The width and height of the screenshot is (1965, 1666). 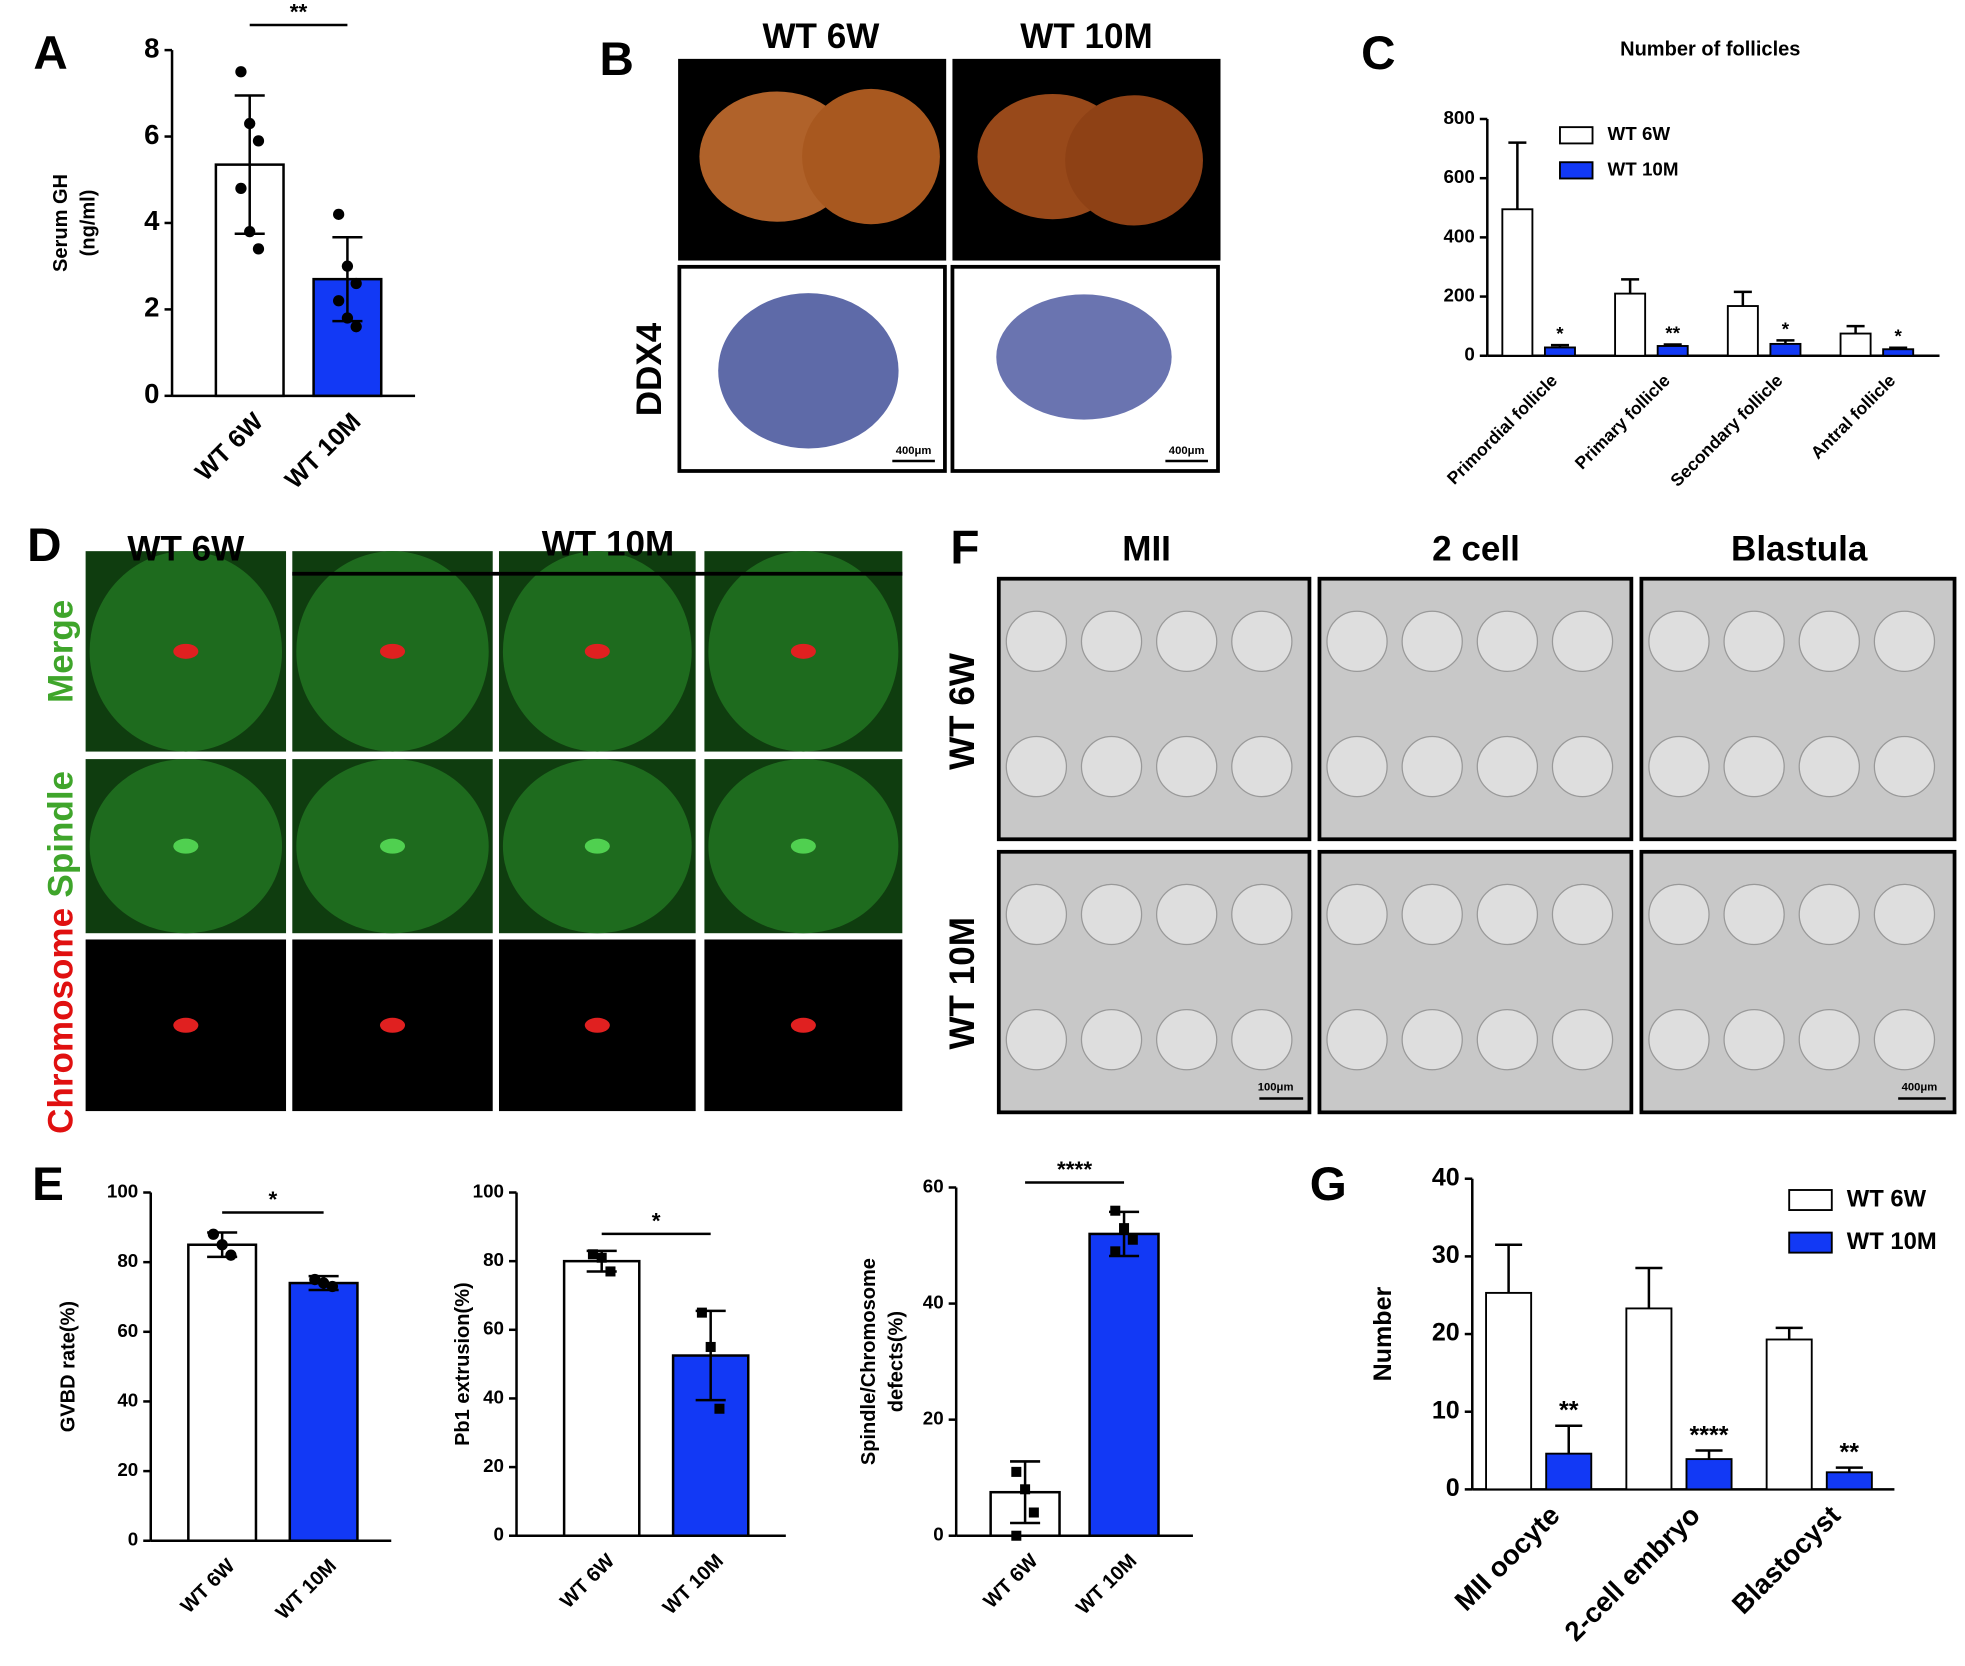 I want to click on y-tick-label: 200, so click(x=1458, y=295).